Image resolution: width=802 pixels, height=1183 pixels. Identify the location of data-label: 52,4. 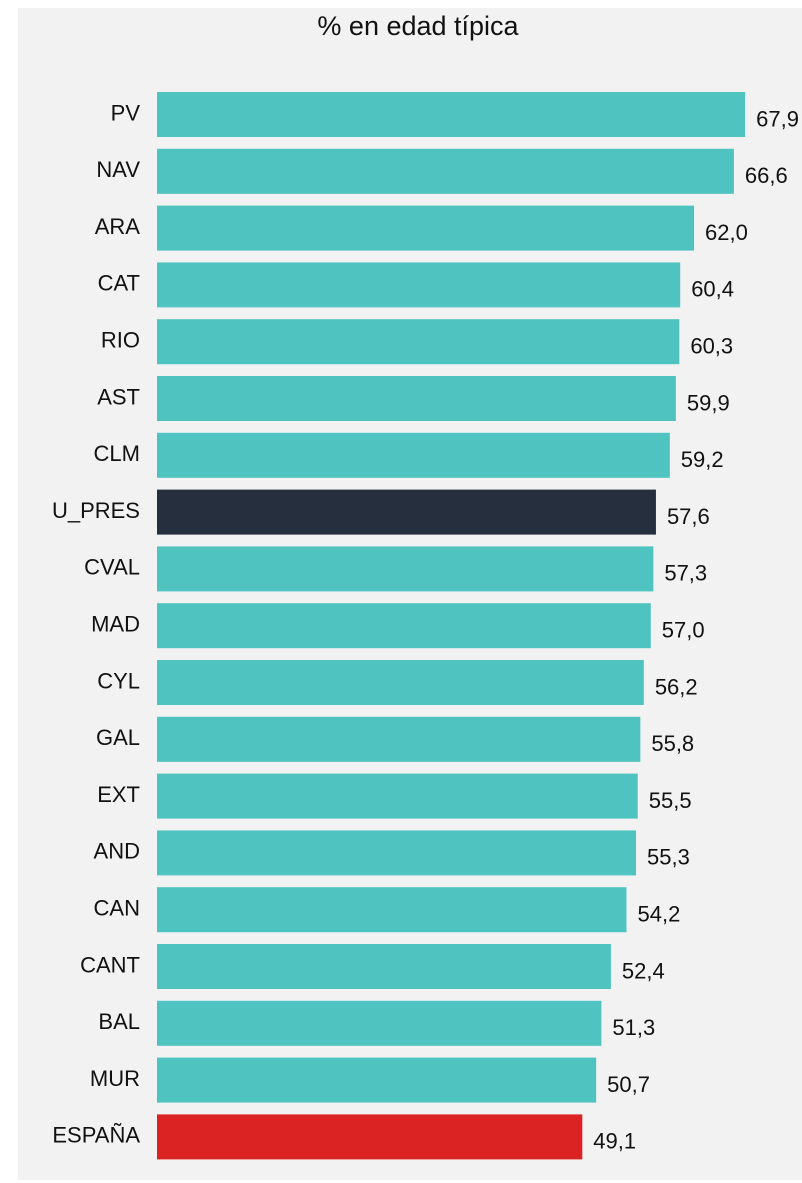
(643, 970).